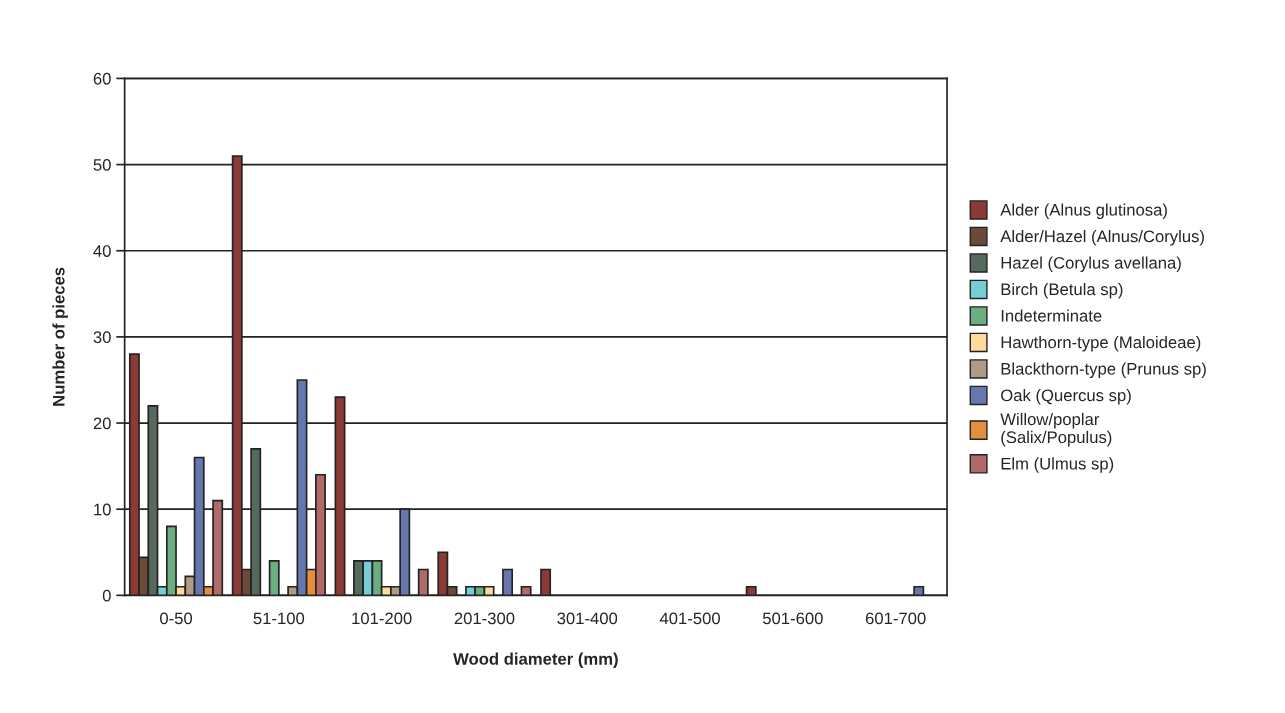  I want to click on x-tick-label: 101-200, so click(382, 618).